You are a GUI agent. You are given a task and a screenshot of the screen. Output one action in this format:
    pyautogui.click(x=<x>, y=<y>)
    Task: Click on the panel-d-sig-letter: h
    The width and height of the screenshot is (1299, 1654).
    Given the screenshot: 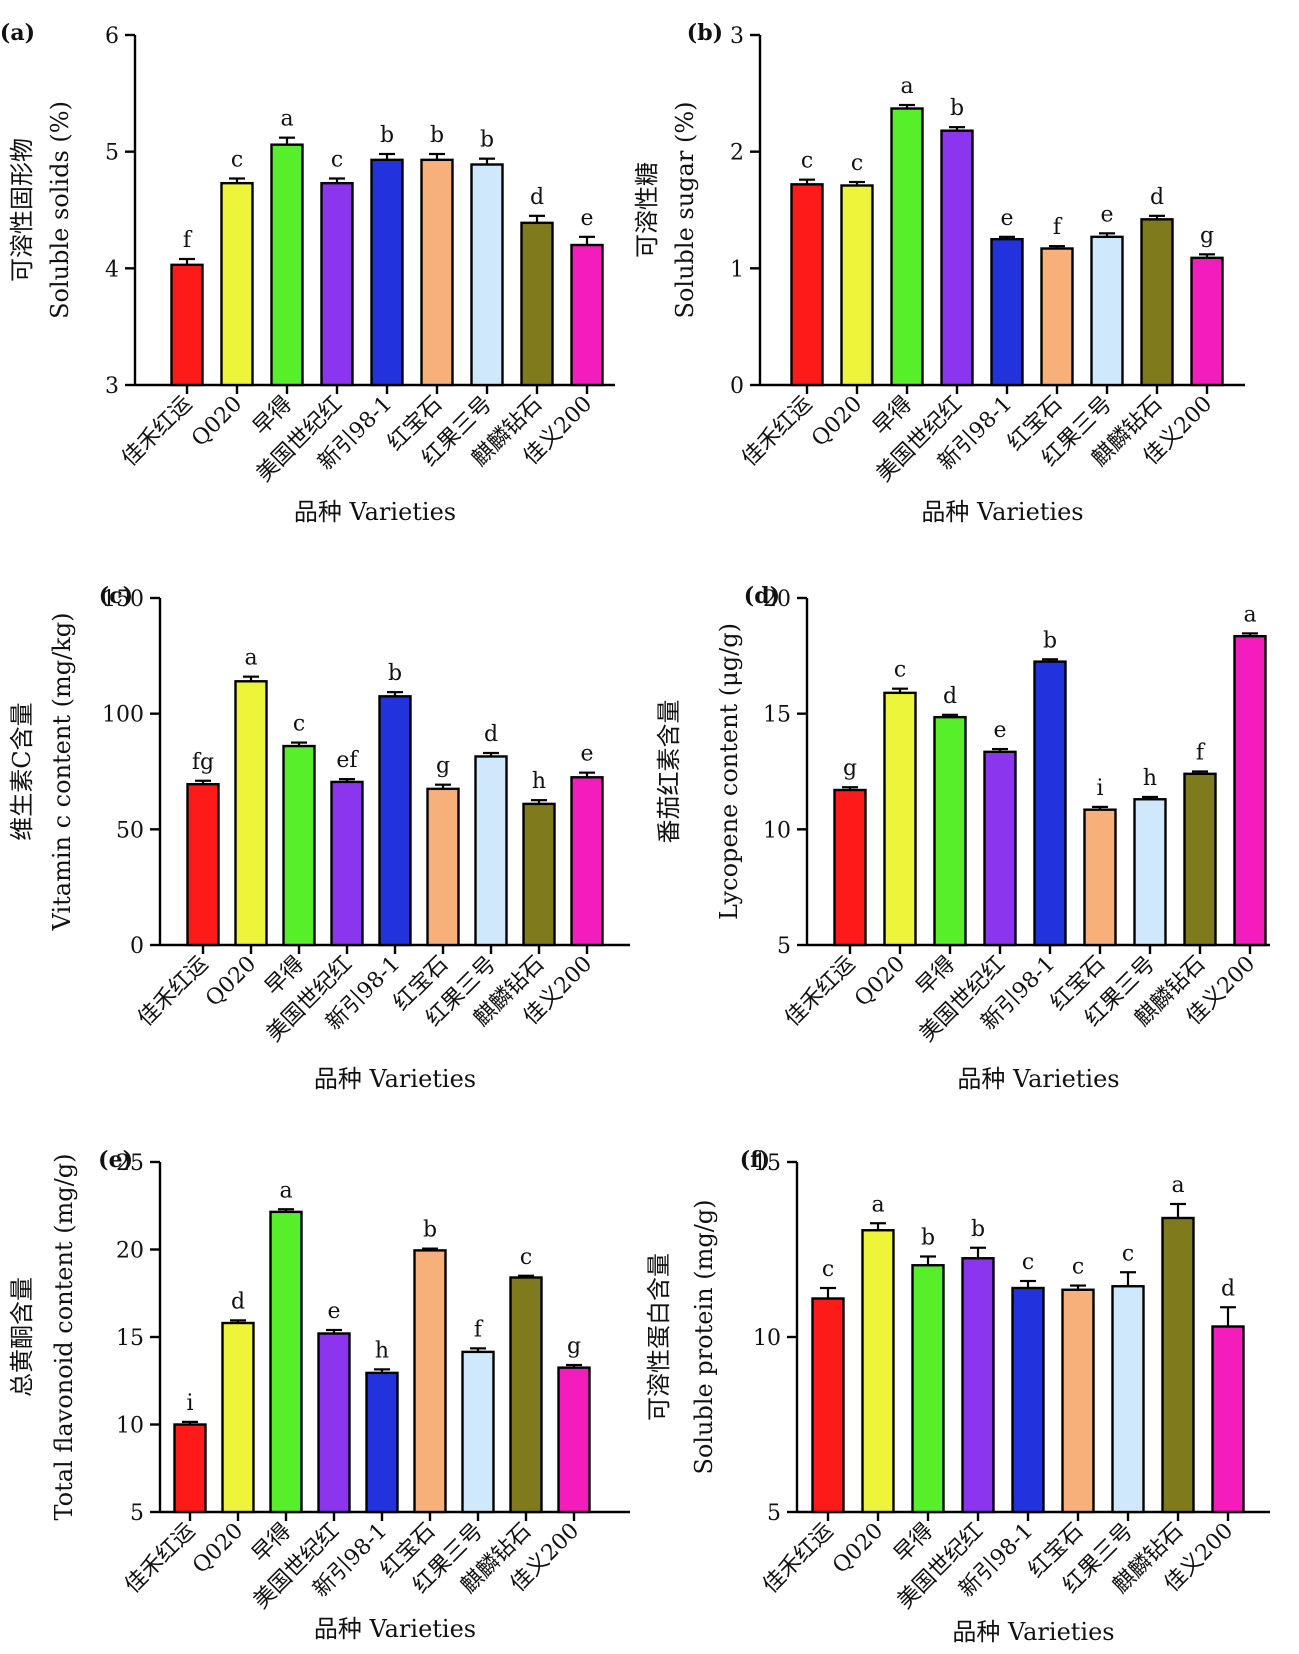 What is the action you would take?
    pyautogui.click(x=1150, y=778)
    